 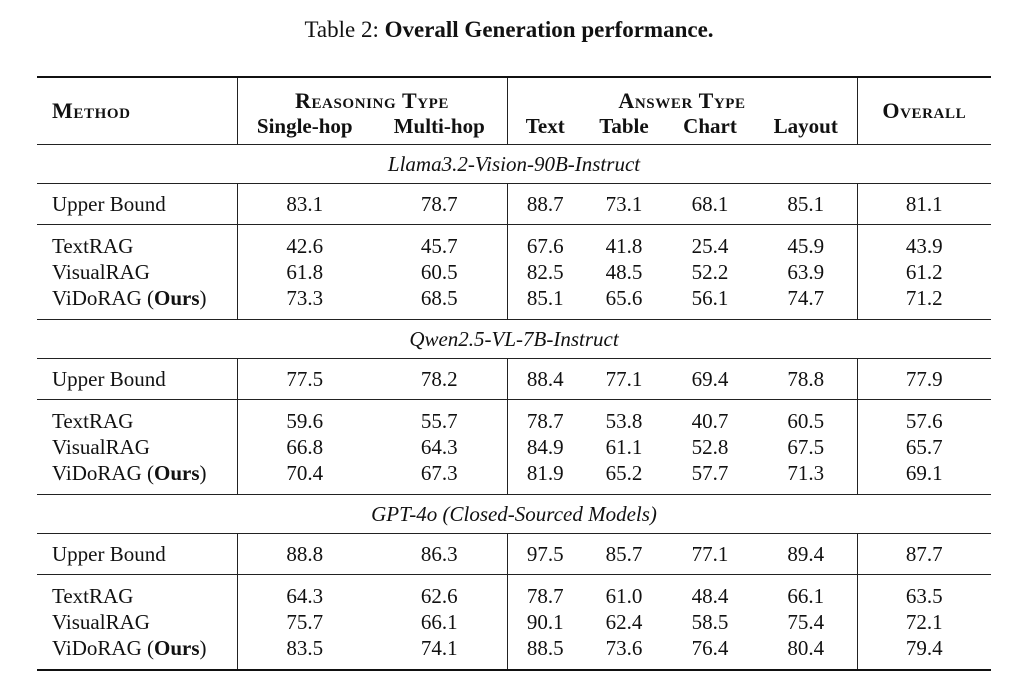 I want to click on value-cell: 88.8, so click(x=304, y=554).